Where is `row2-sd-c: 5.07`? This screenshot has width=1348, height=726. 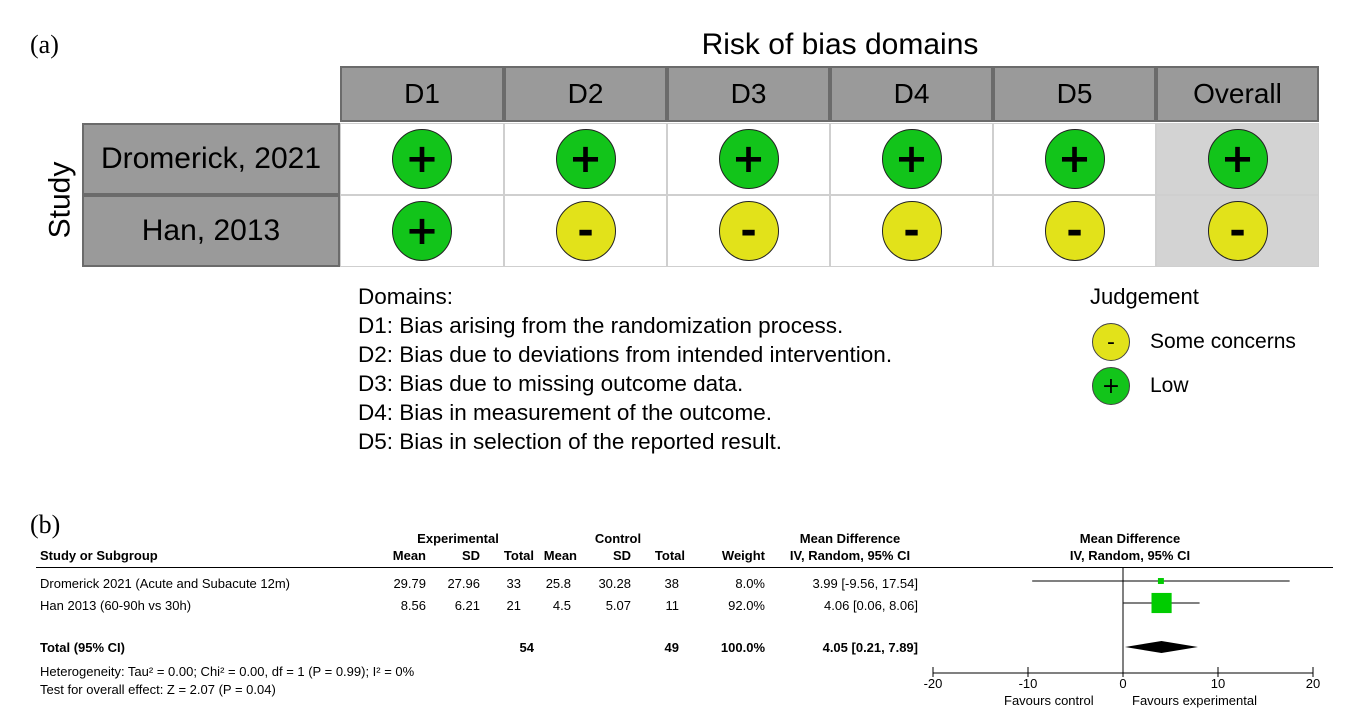
row2-sd-c: 5.07 is located at coordinates (618, 605).